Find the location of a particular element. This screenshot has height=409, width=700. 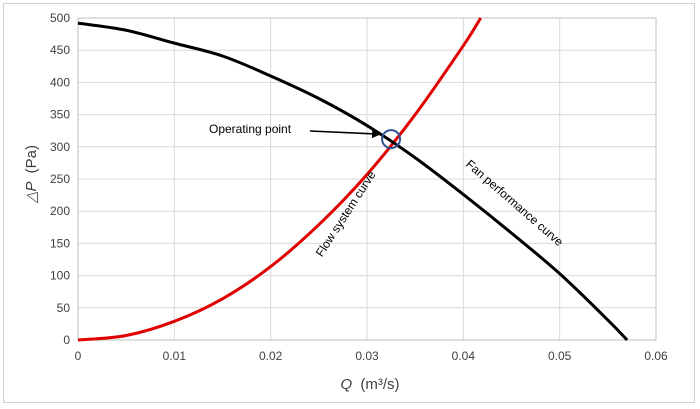

y-axis-symbol: △P is located at coordinates (31, 192).